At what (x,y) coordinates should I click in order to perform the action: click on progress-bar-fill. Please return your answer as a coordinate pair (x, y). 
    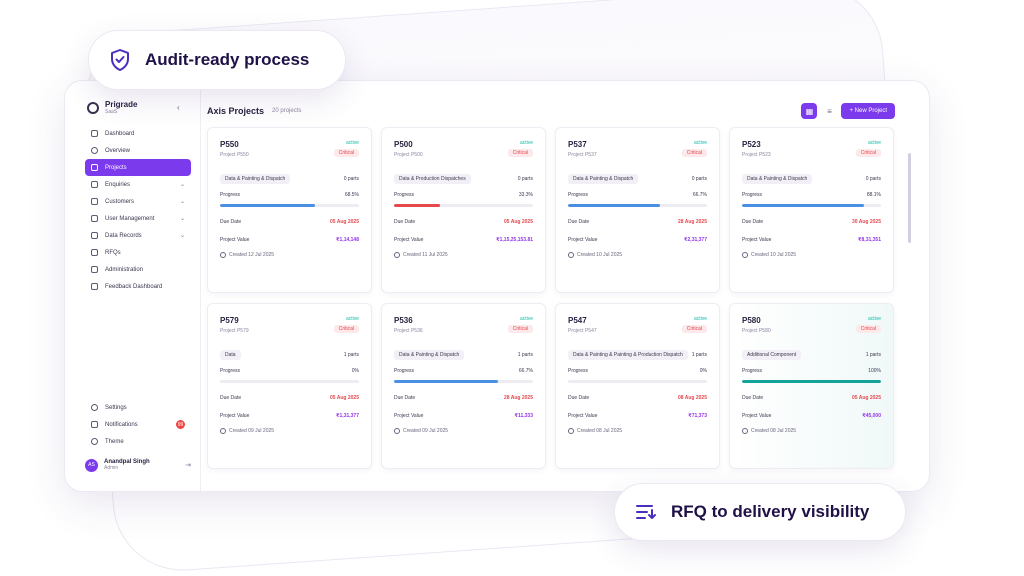
    Looking at the image, I should click on (267, 205).